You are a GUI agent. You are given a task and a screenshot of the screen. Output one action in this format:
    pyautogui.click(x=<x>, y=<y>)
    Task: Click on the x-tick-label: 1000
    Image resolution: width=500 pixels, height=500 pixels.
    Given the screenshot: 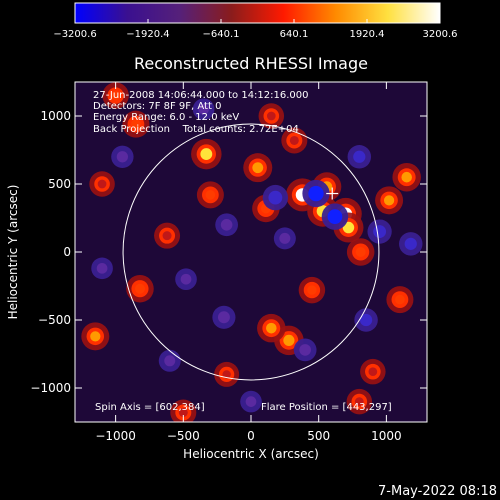 What is the action you would take?
    pyautogui.click(x=386, y=436)
    